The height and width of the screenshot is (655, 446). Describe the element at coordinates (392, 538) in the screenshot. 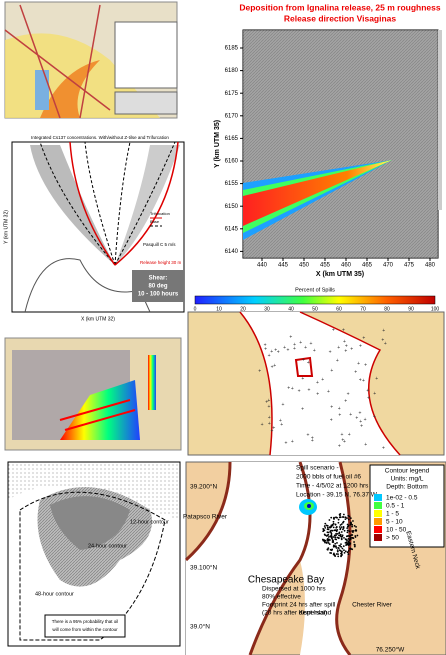

I see `legend-label: > 50` at that location.